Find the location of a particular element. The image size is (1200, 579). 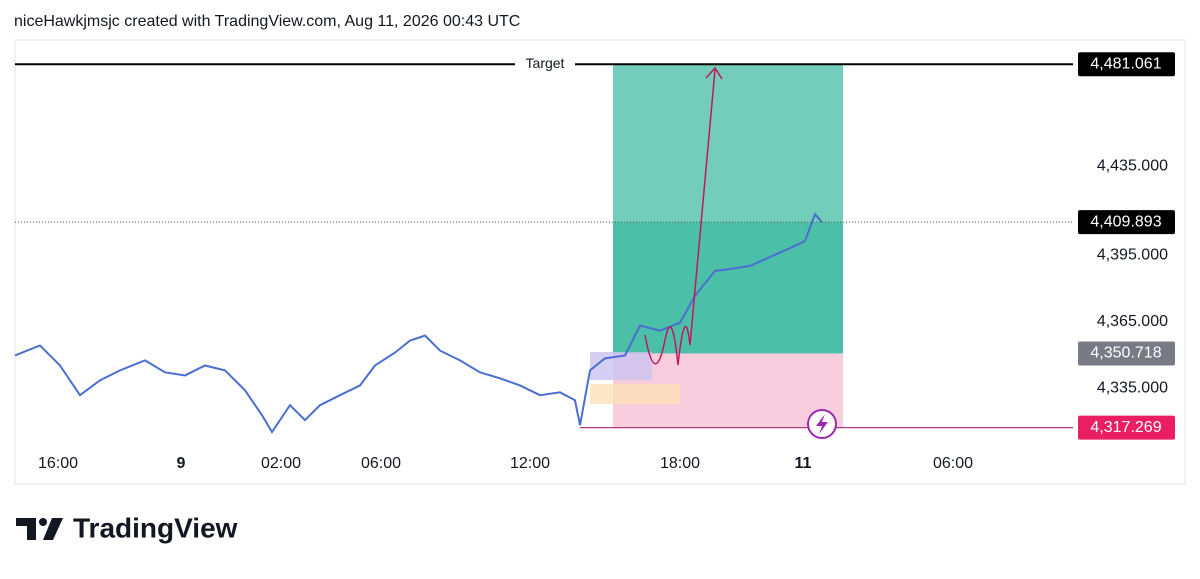

arrow-head is located at coordinates (714, 73).